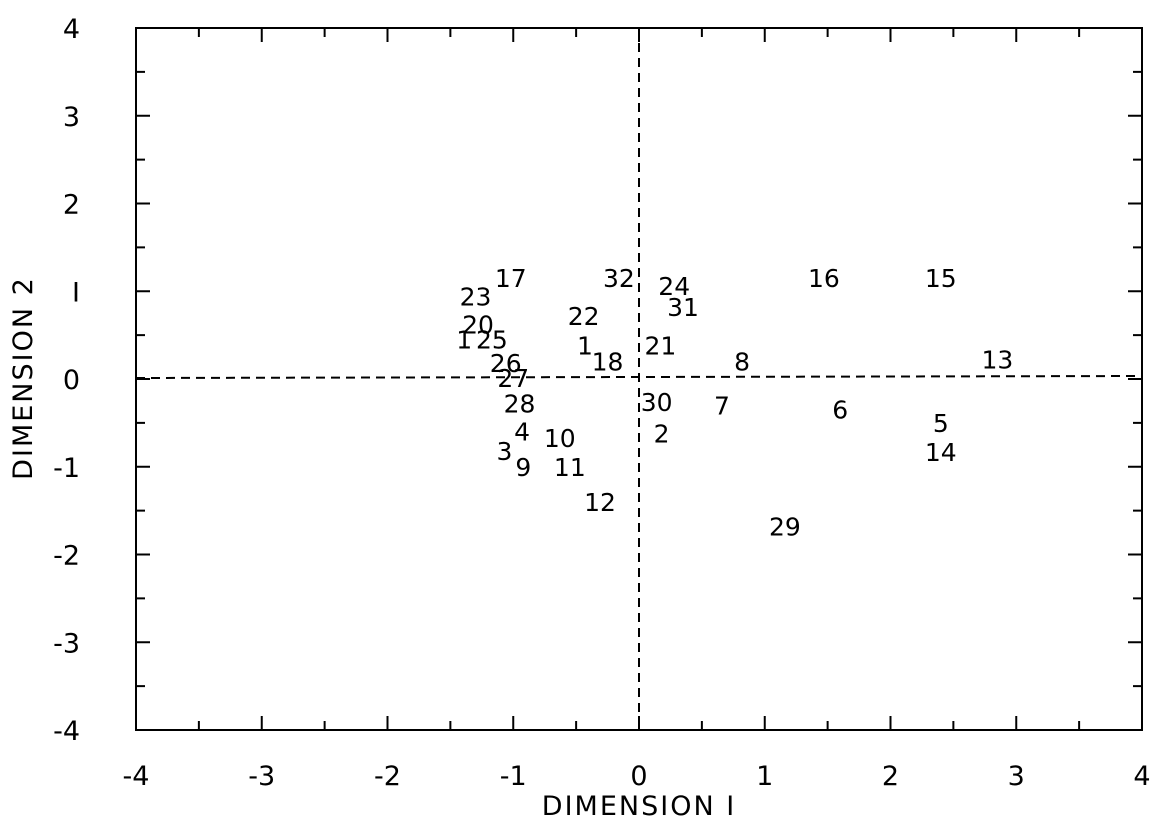 The width and height of the screenshot is (1159, 834). Describe the element at coordinates (785, 526) in the screenshot. I see `point-label: 29` at that location.